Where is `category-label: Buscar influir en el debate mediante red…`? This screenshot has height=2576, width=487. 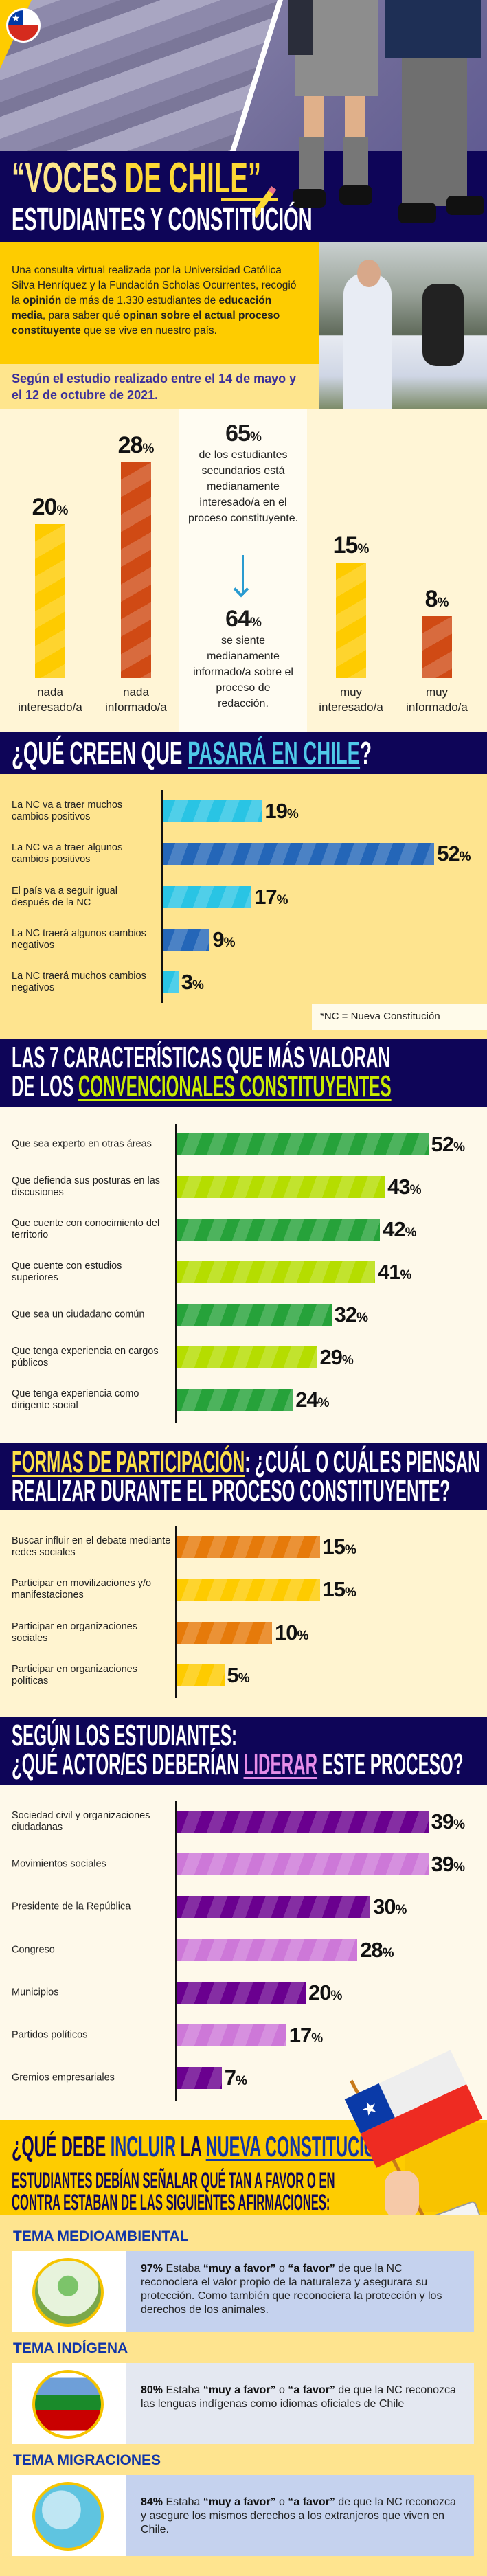 category-label: Buscar influir en el debate mediante red… is located at coordinates (92, 1546).